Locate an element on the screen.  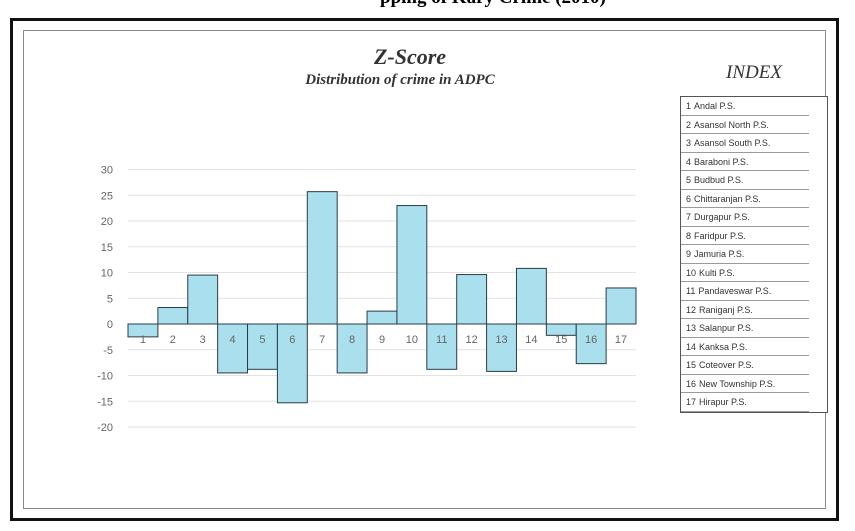
index-row: 5 Budbud P.S. is located at coordinates (754, 180).